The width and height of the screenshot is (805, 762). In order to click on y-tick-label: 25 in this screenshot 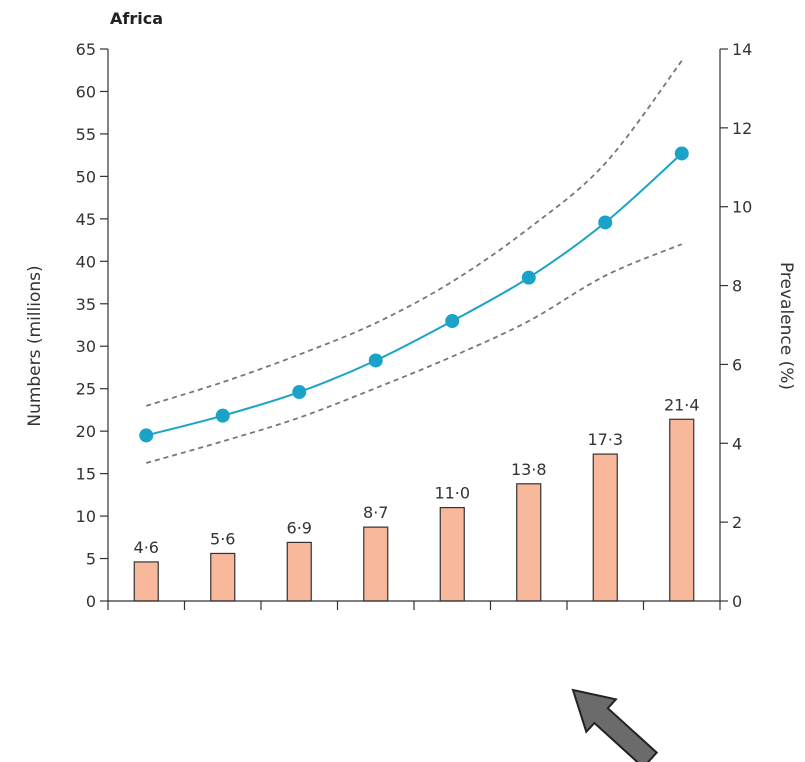, I will do `click(86, 389)`.